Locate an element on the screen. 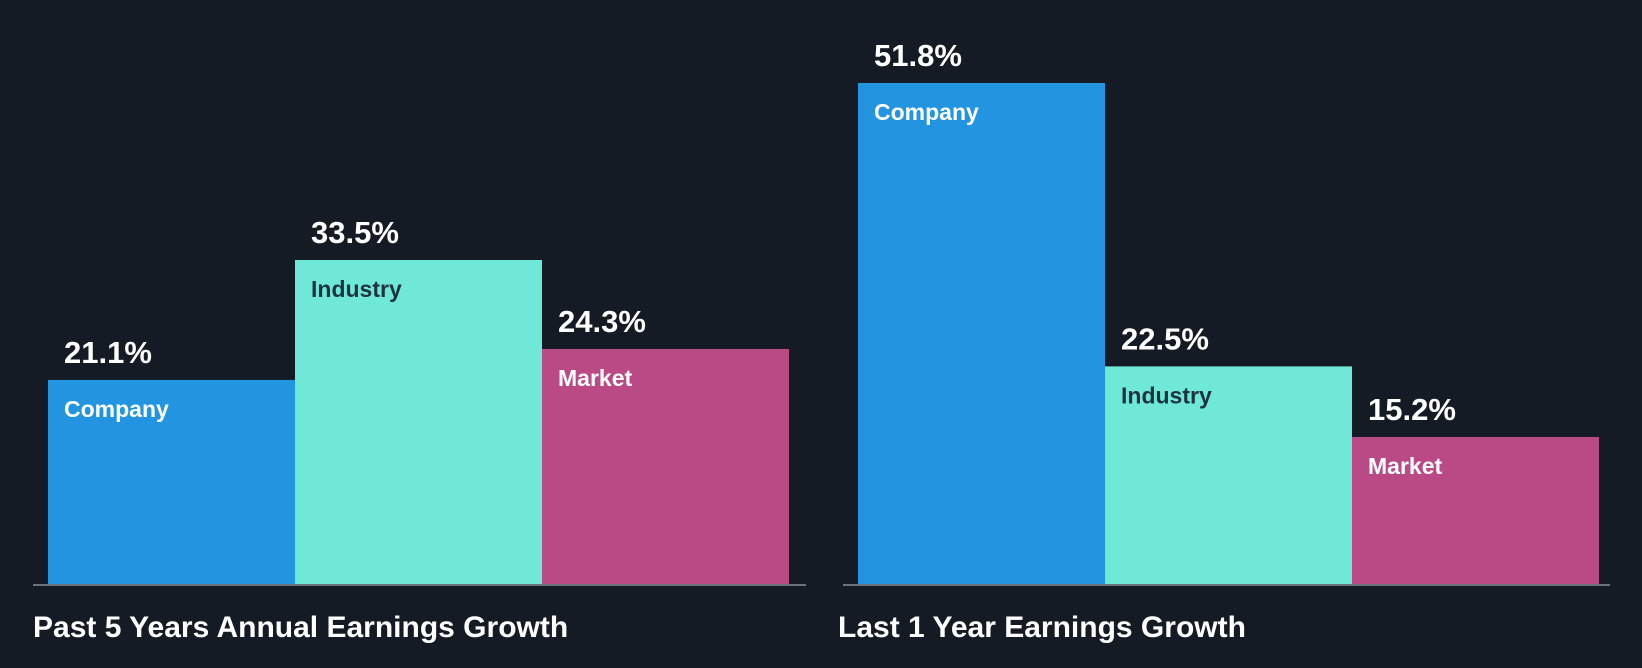 Image resolution: width=1642 pixels, height=668 pixels. category-label-last-1-year-industry: Industry is located at coordinates (1166, 395).